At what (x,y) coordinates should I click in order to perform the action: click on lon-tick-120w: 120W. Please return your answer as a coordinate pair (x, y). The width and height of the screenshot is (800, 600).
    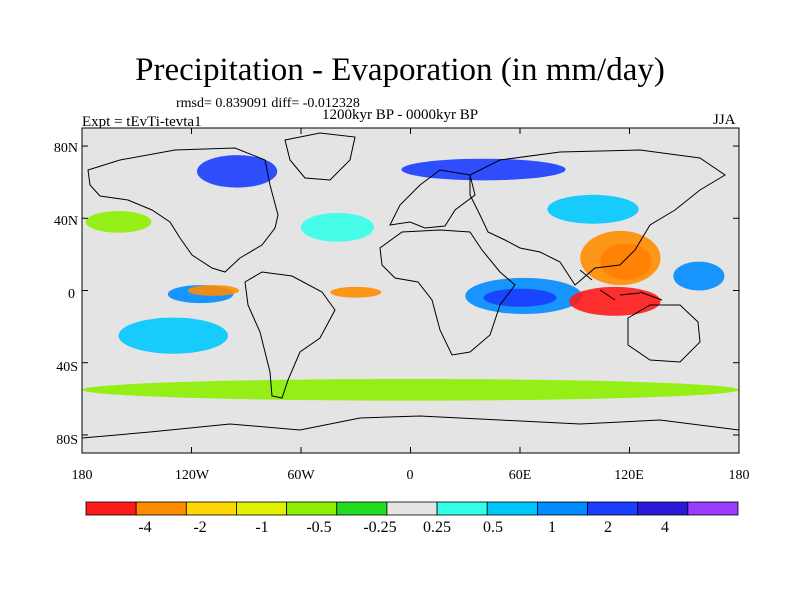
    Looking at the image, I should click on (192, 475).